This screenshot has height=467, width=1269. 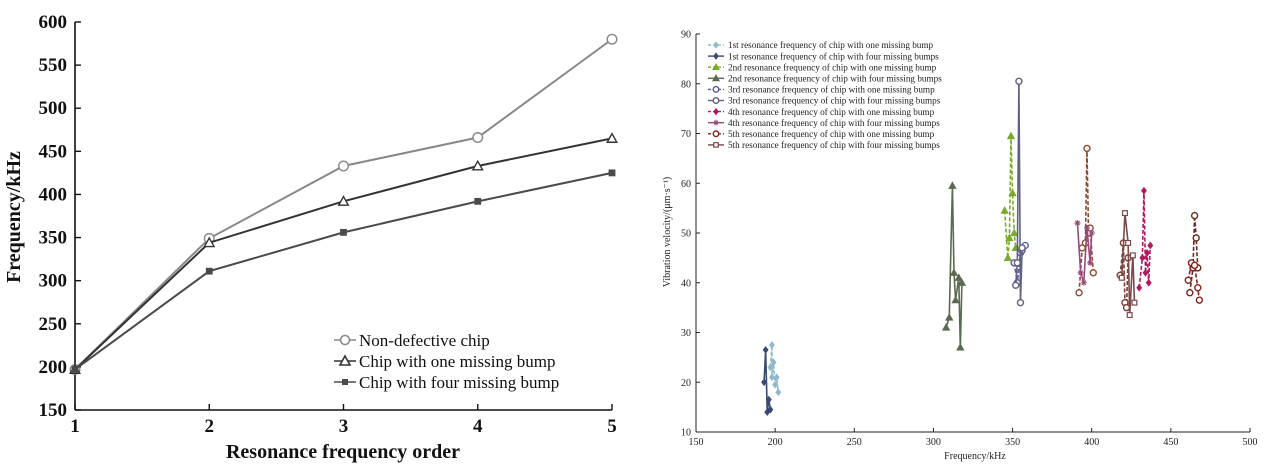 I want to click on right-y-tick-label: 20, so click(x=686, y=383).